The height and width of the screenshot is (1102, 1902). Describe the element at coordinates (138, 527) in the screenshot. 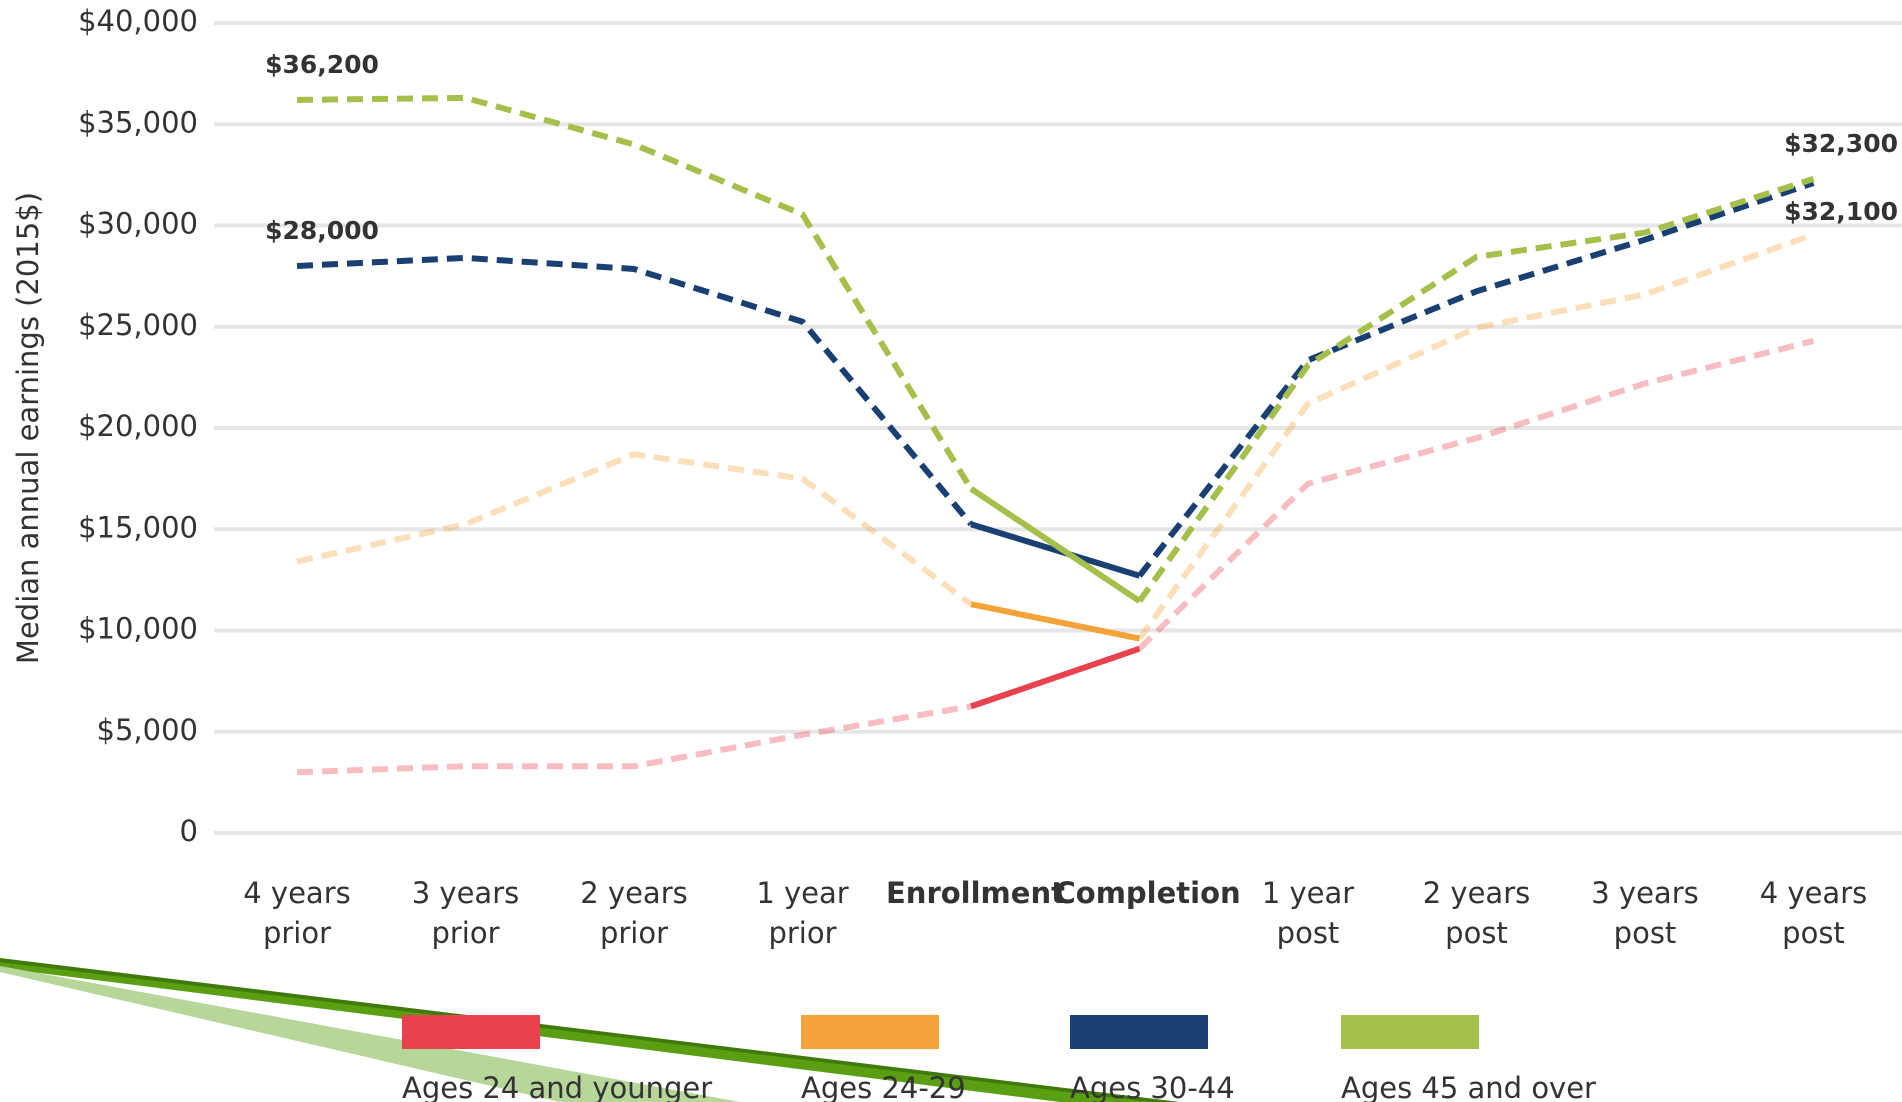

I see `y-tick-label: $15,000` at that location.